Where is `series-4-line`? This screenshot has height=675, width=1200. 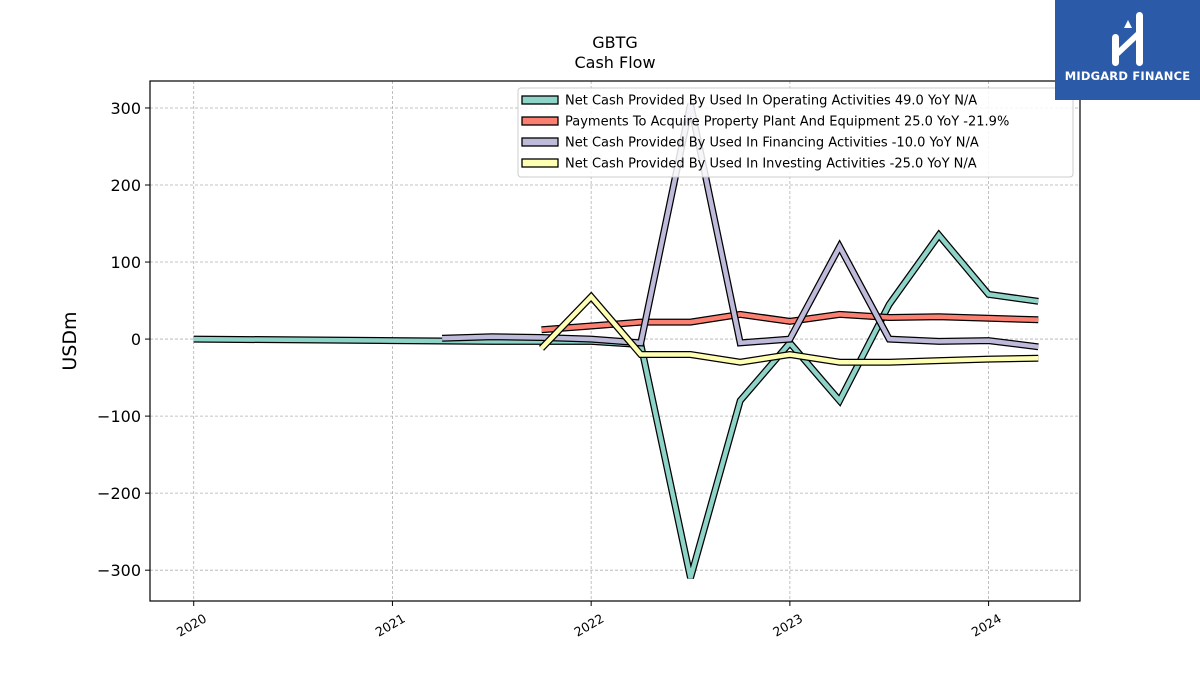 series-4-line is located at coordinates (788, 328).